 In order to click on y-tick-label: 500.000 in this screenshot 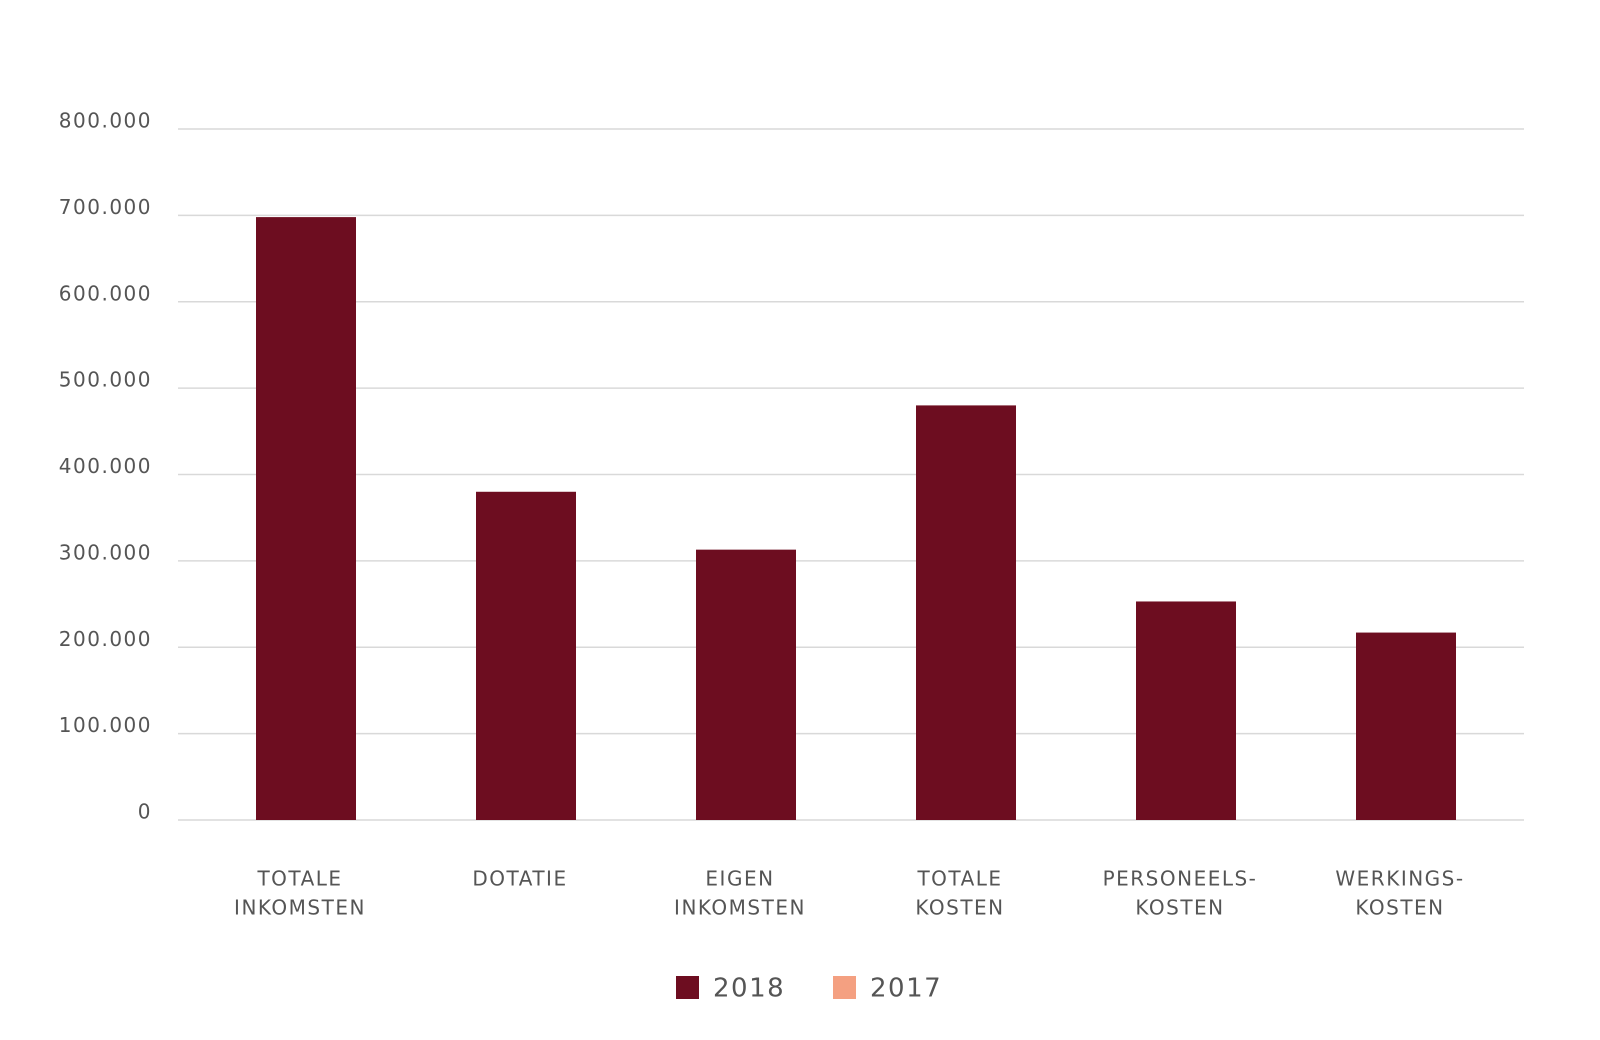, I will do `click(105, 380)`.